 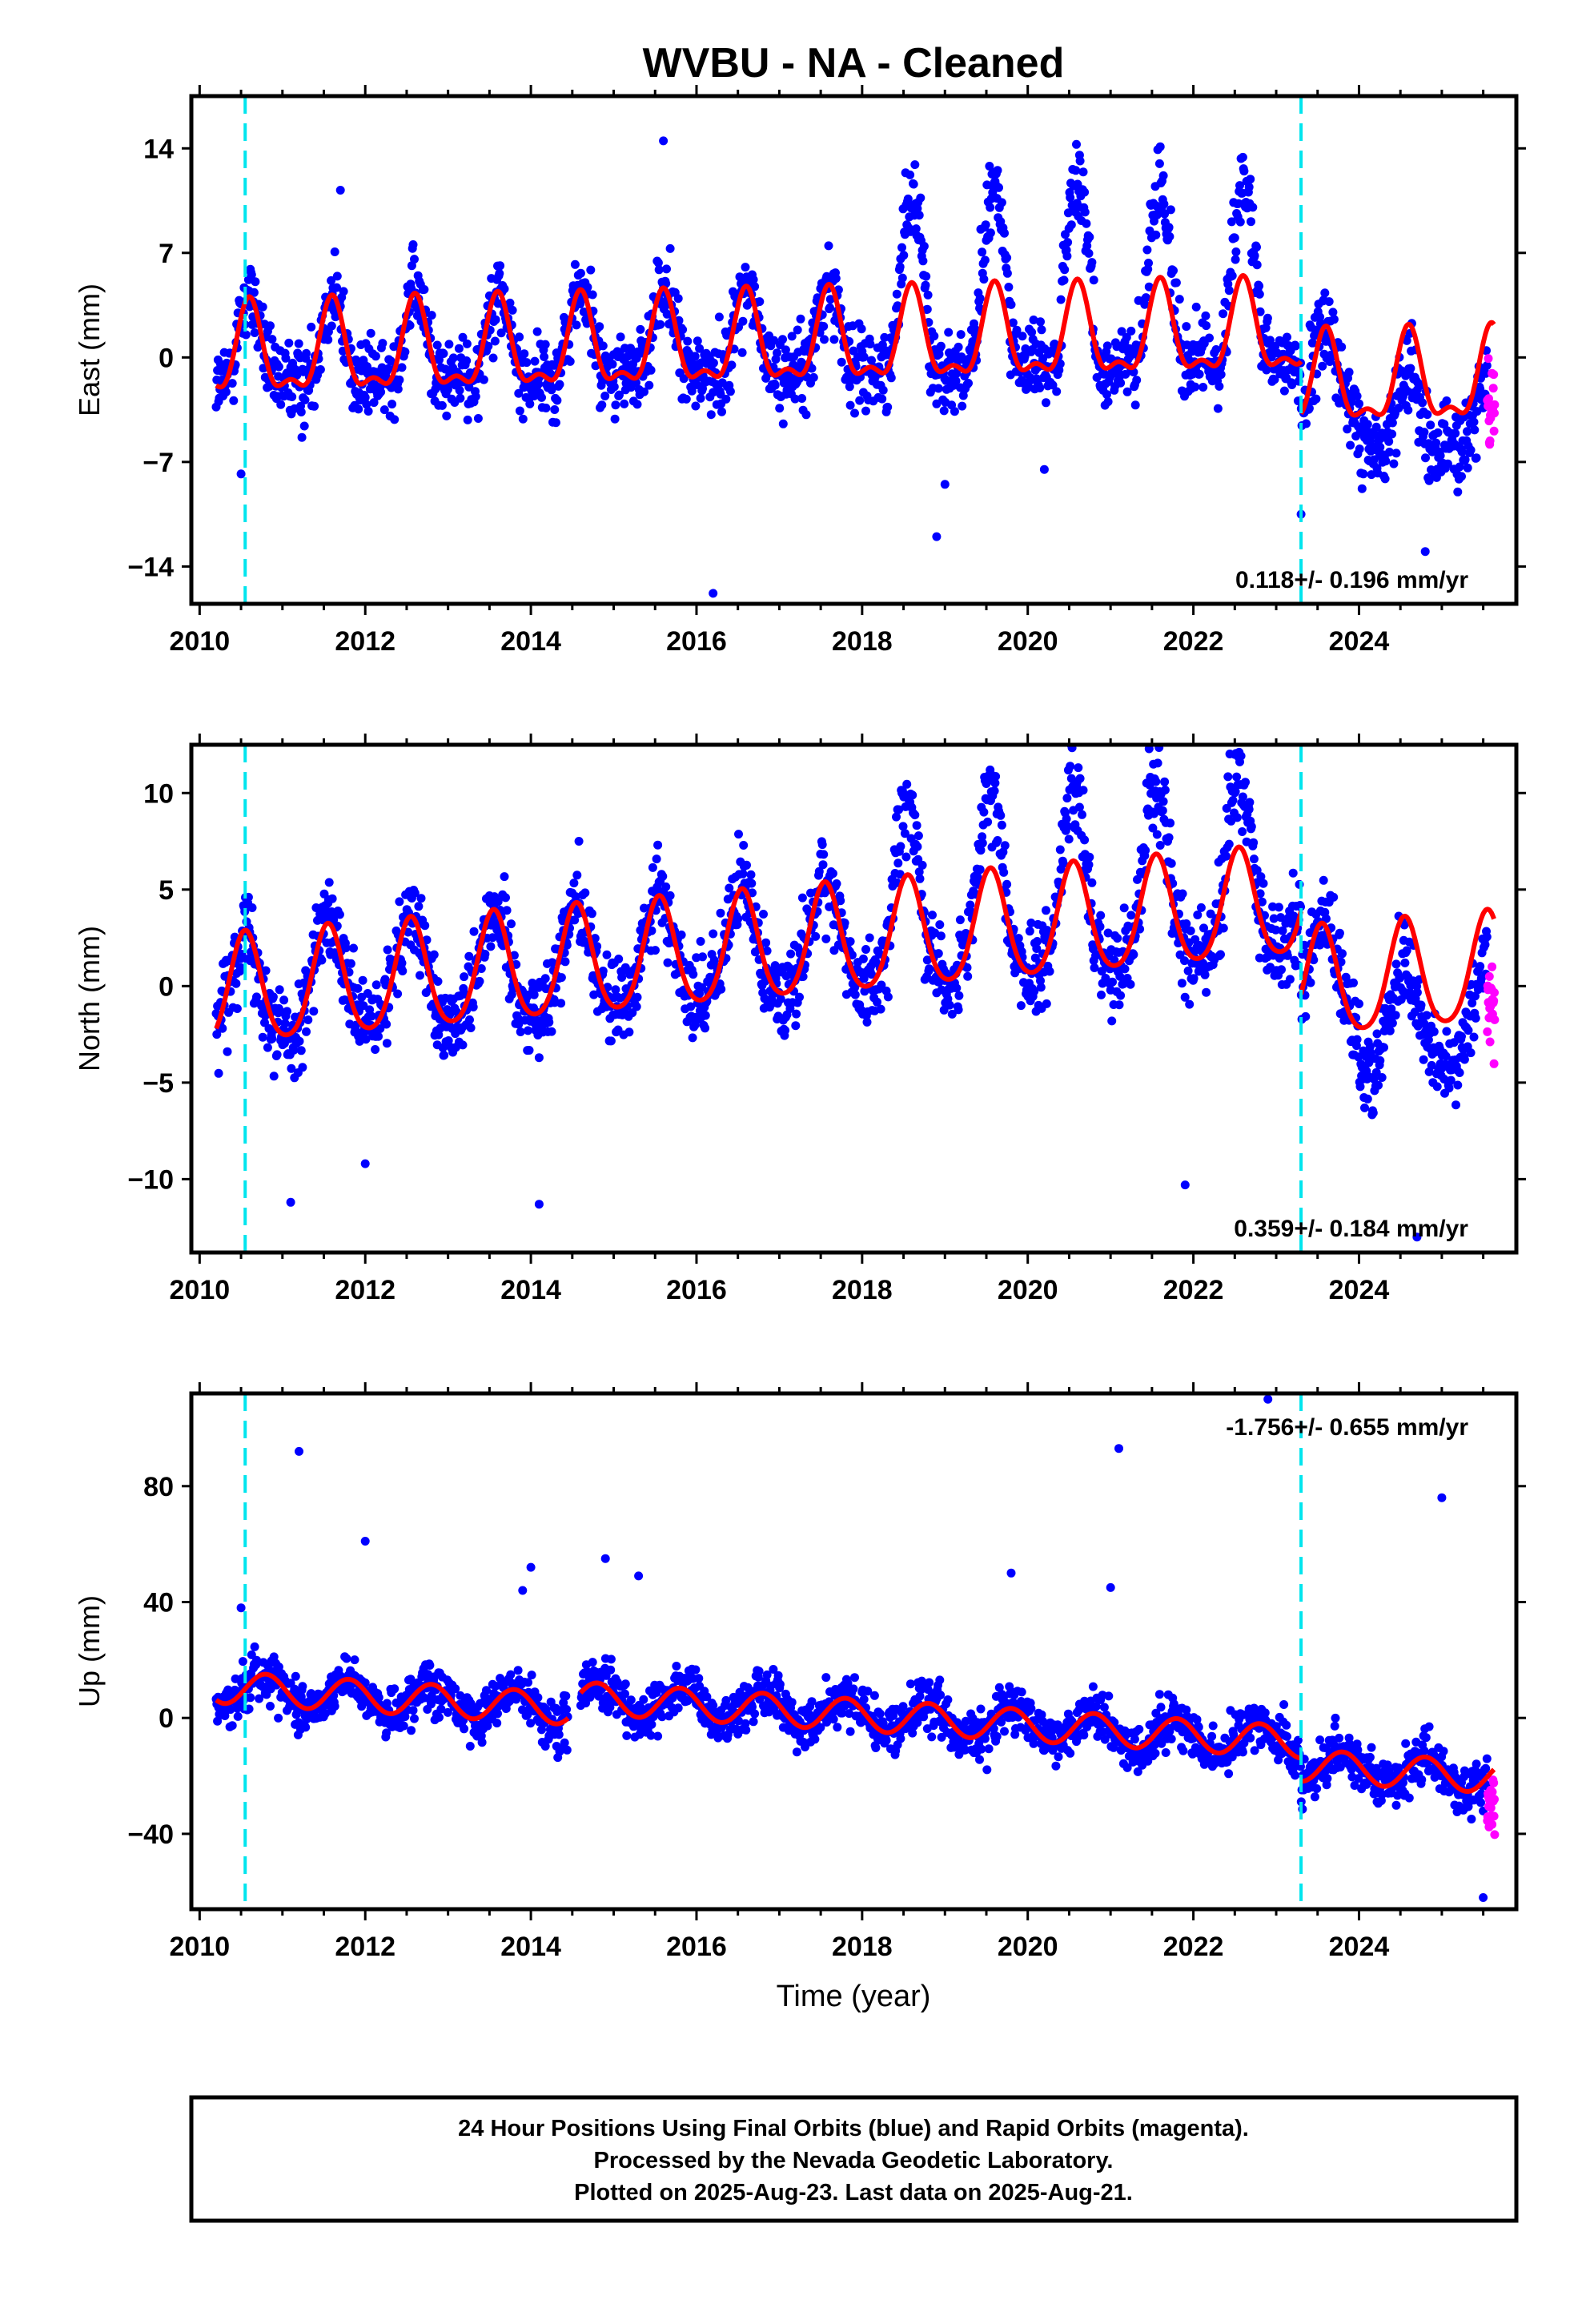 I want to click on x-tick-label: 2020, so click(x=1028, y=641).